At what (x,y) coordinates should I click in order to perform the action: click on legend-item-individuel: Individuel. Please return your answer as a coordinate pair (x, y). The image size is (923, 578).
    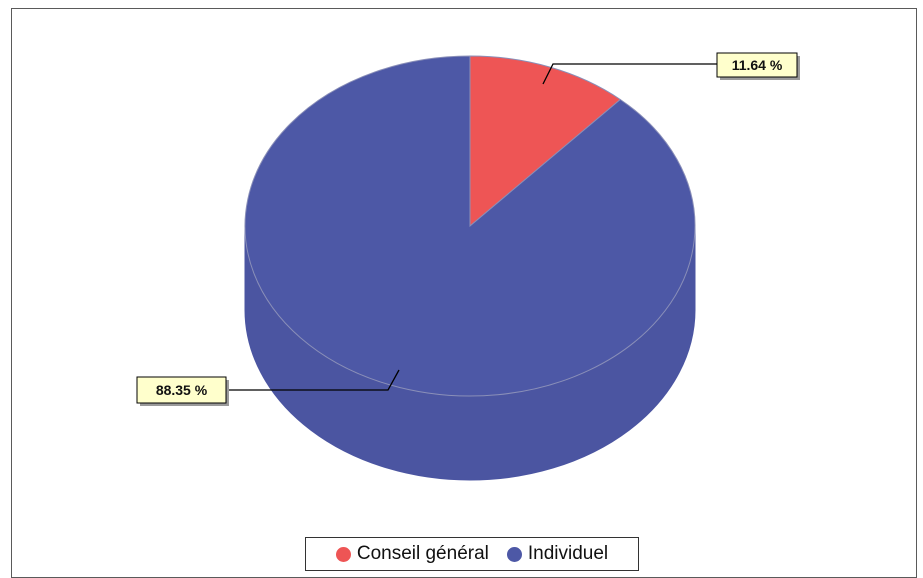
    Looking at the image, I should click on (557, 554).